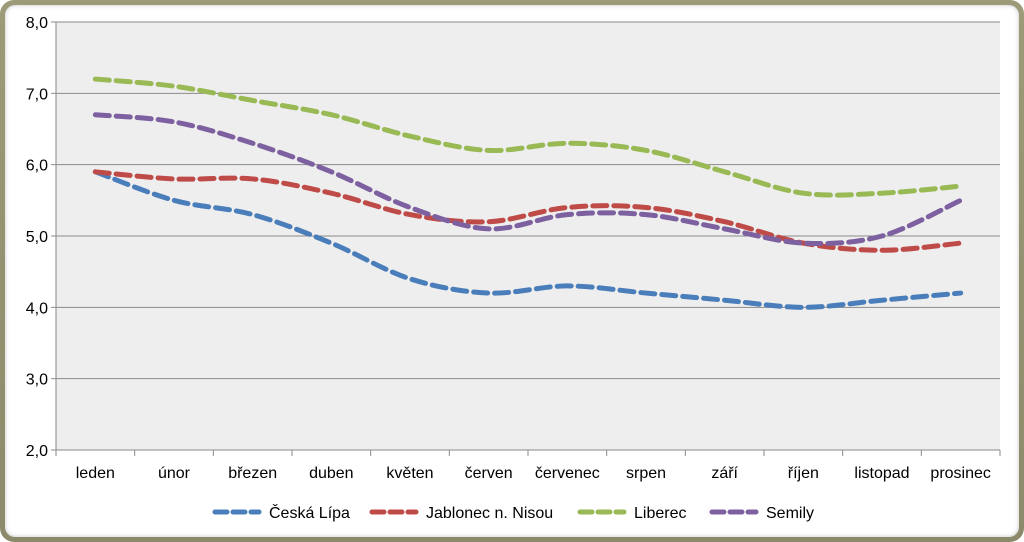 This screenshot has width=1024, height=542. I want to click on x-tick-label: srpen, so click(646, 473).